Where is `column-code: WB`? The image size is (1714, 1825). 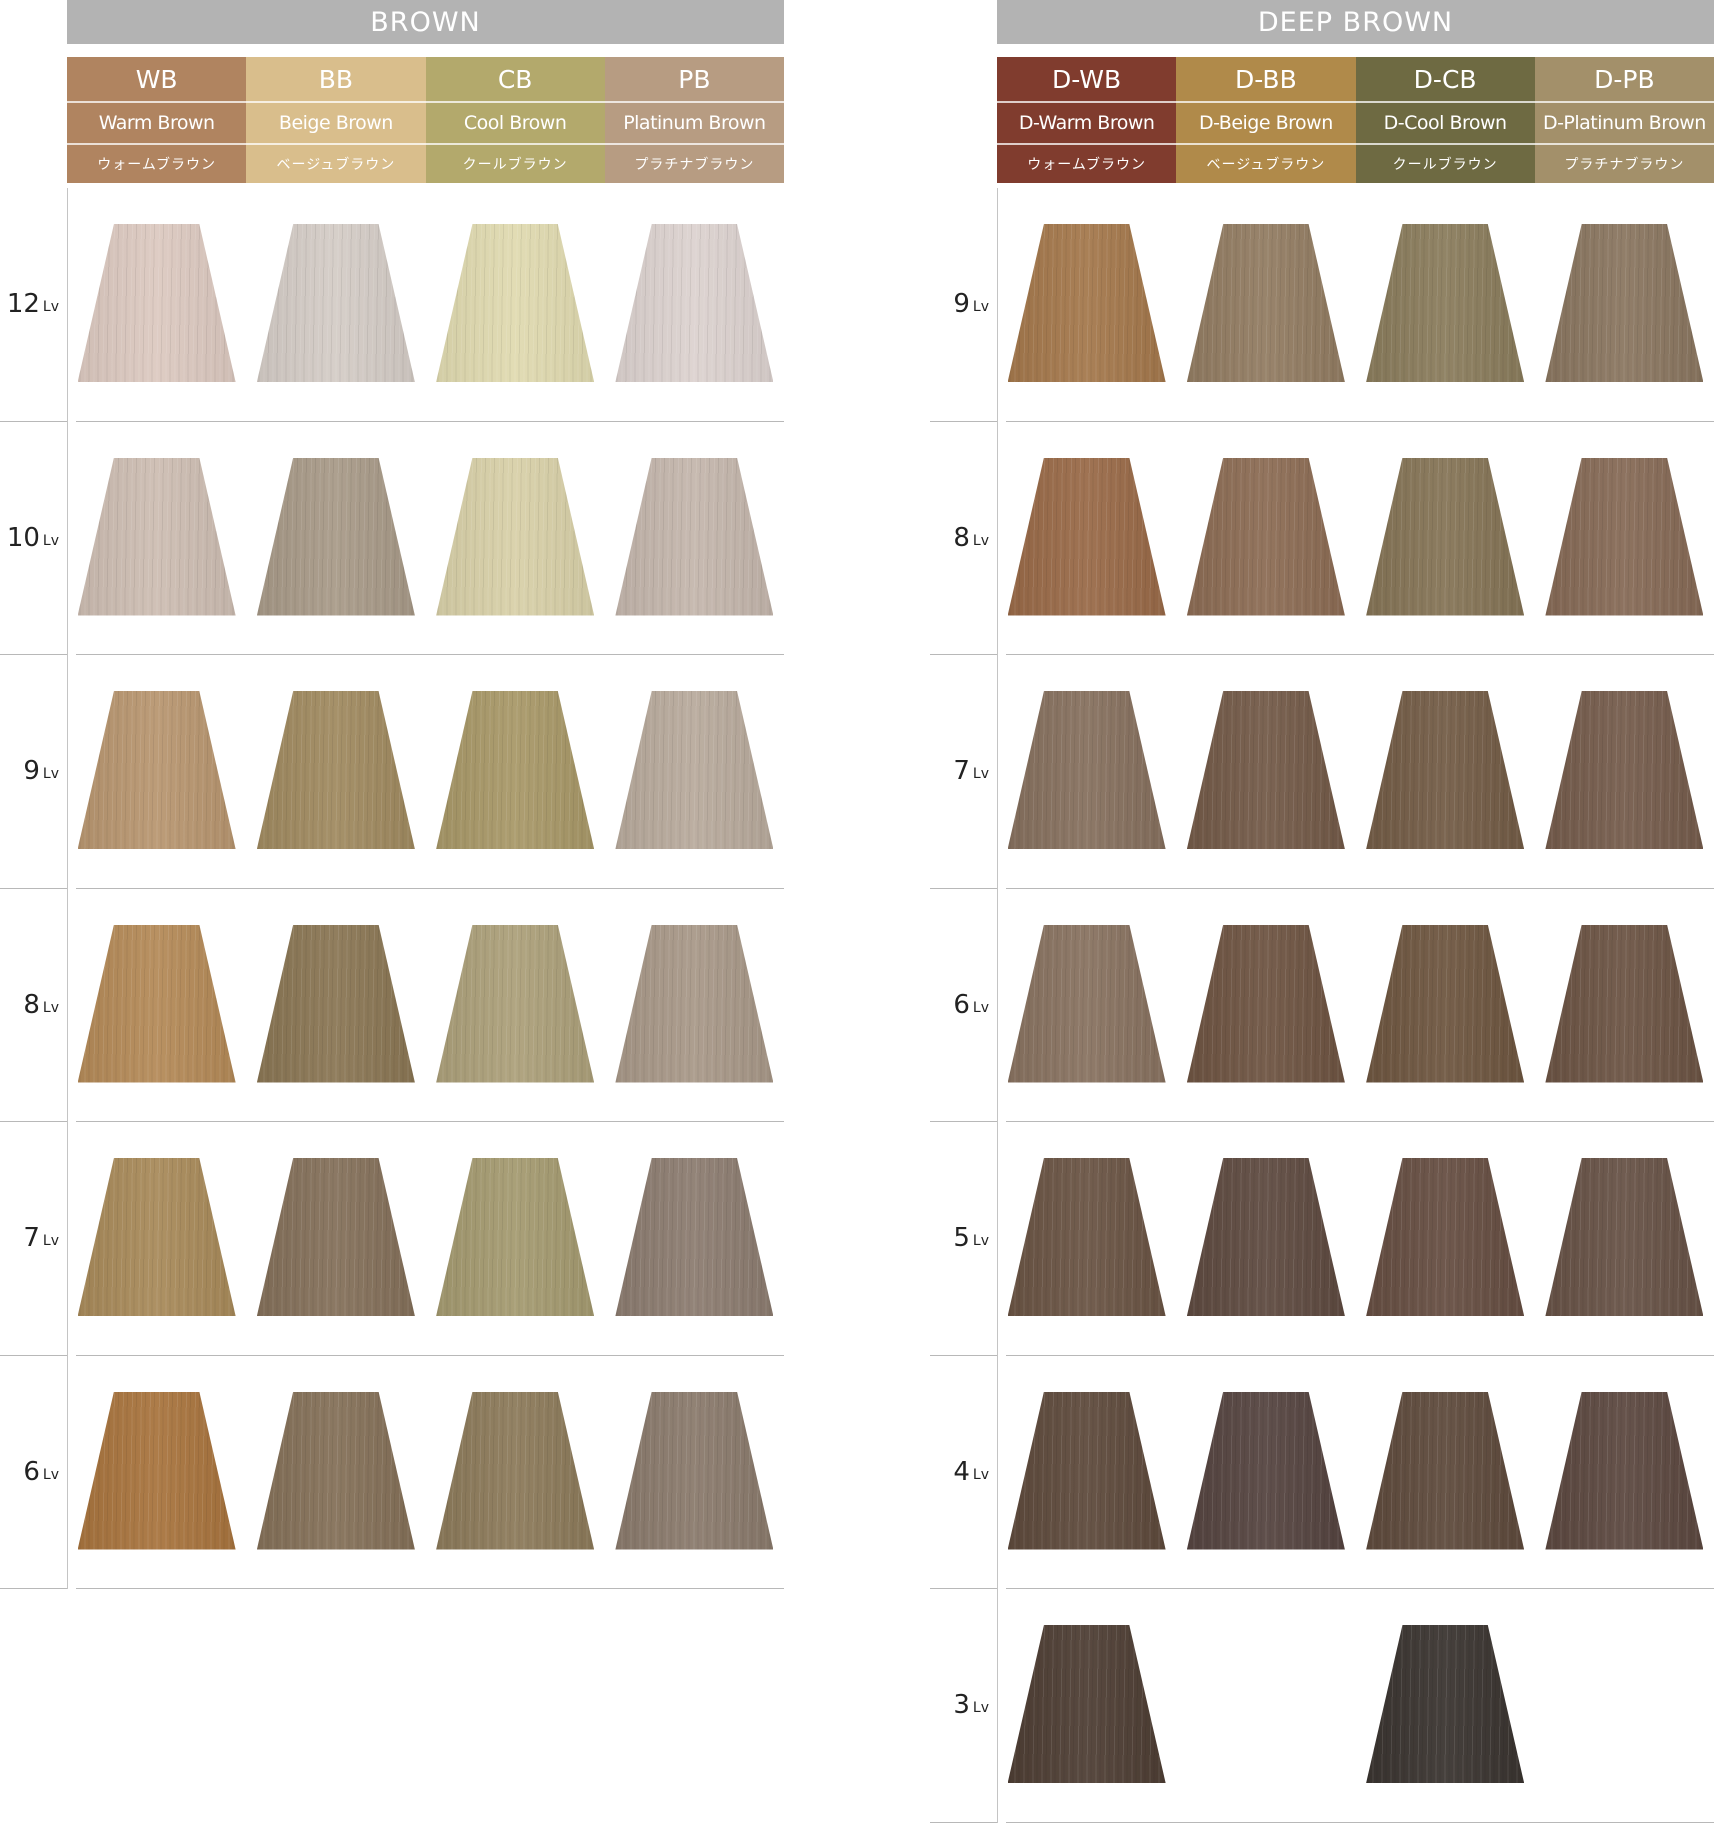
column-code: WB is located at coordinates (157, 80).